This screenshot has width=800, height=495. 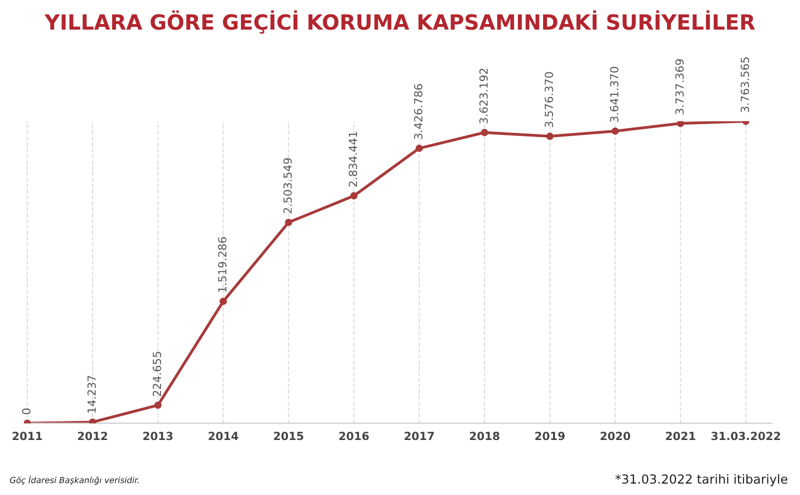 I want to click on x-tick-label: 2013, so click(x=157, y=436).